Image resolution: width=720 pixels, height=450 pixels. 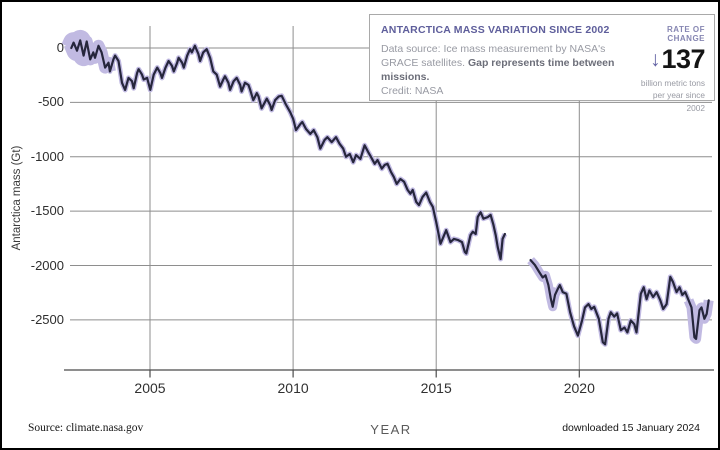 What do you see at coordinates (672, 83) in the screenshot?
I see `rate-unit-line1: billion metric tons` at bounding box center [672, 83].